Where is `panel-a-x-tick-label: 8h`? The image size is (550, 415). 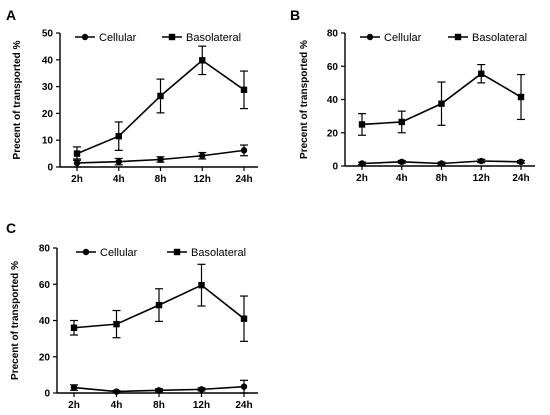
panel-a-x-tick-label: 8h is located at coordinates (161, 179).